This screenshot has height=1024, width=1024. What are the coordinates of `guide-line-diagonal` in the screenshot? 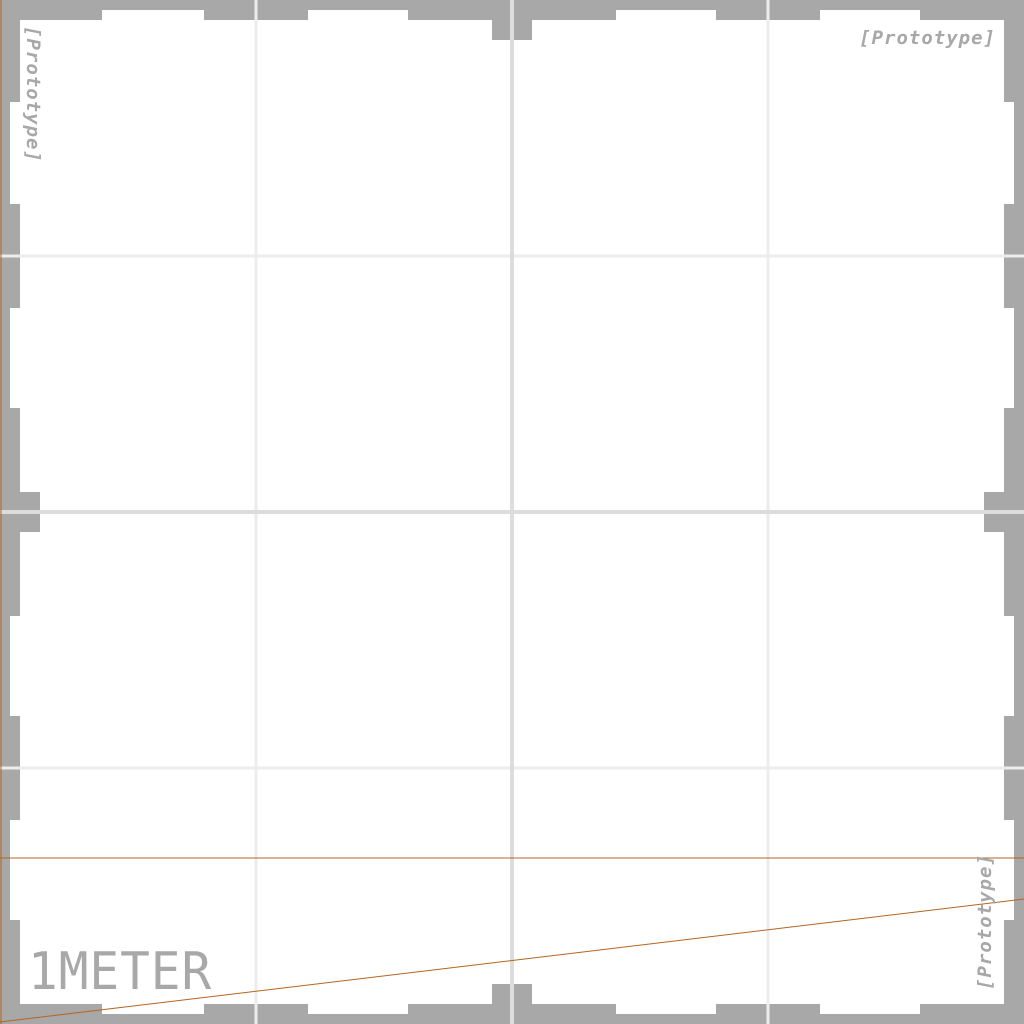 It's located at (512, 960).